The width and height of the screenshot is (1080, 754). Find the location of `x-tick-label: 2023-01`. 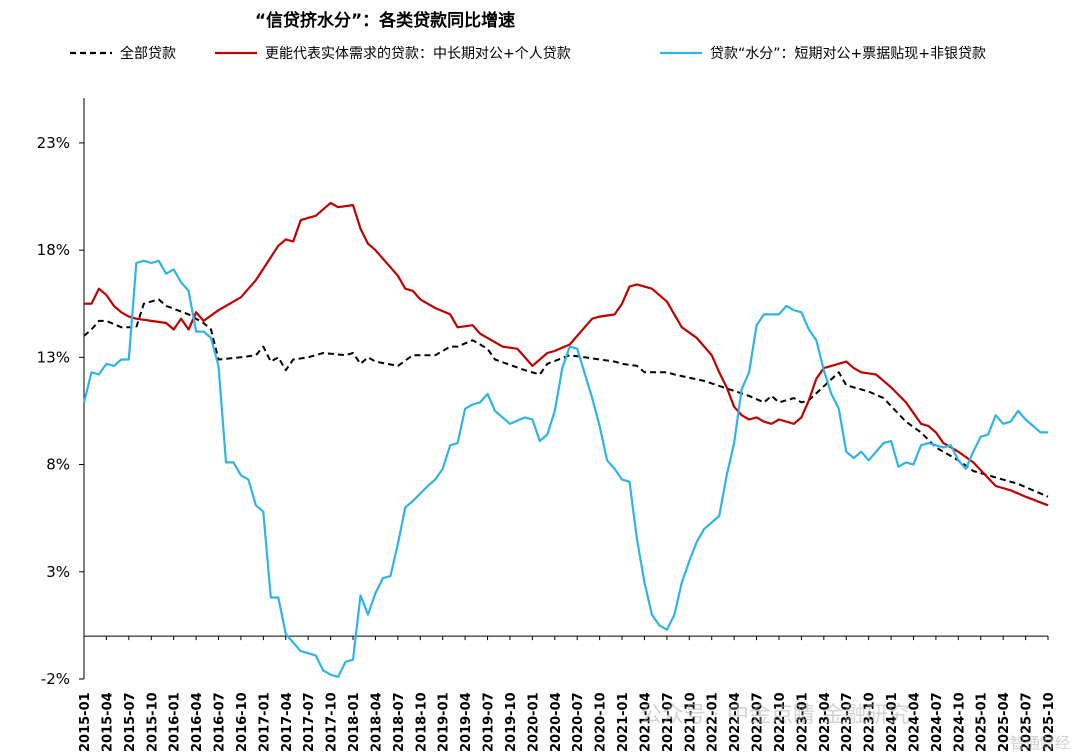

x-tick-label: 2023-01 is located at coordinates (802, 722).